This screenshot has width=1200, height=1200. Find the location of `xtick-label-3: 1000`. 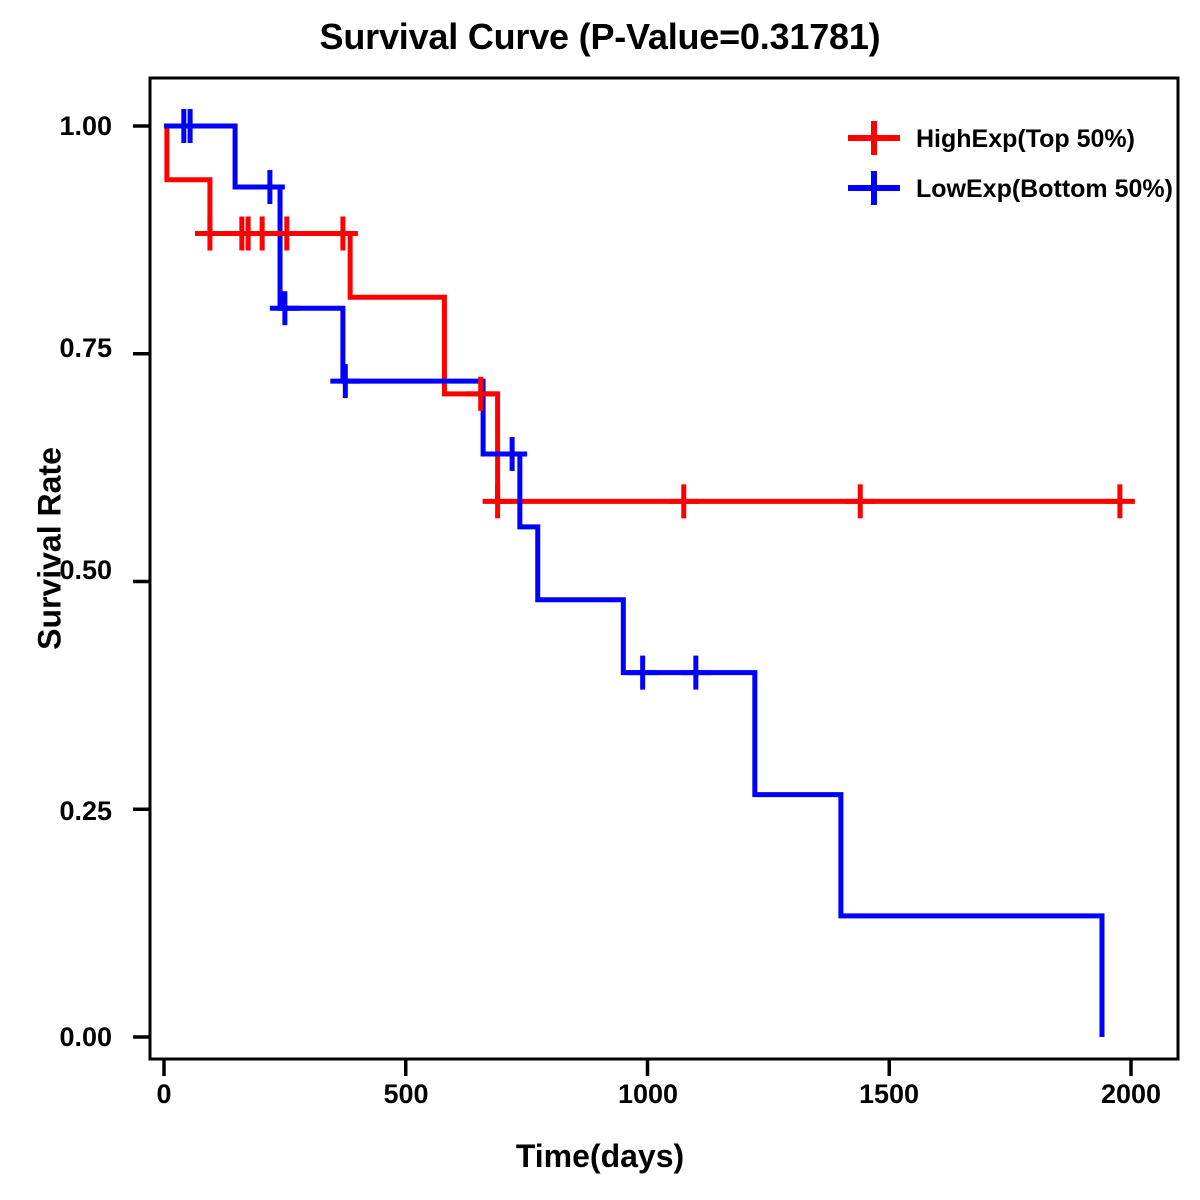

xtick-label-3: 1000 is located at coordinates (648, 1094).